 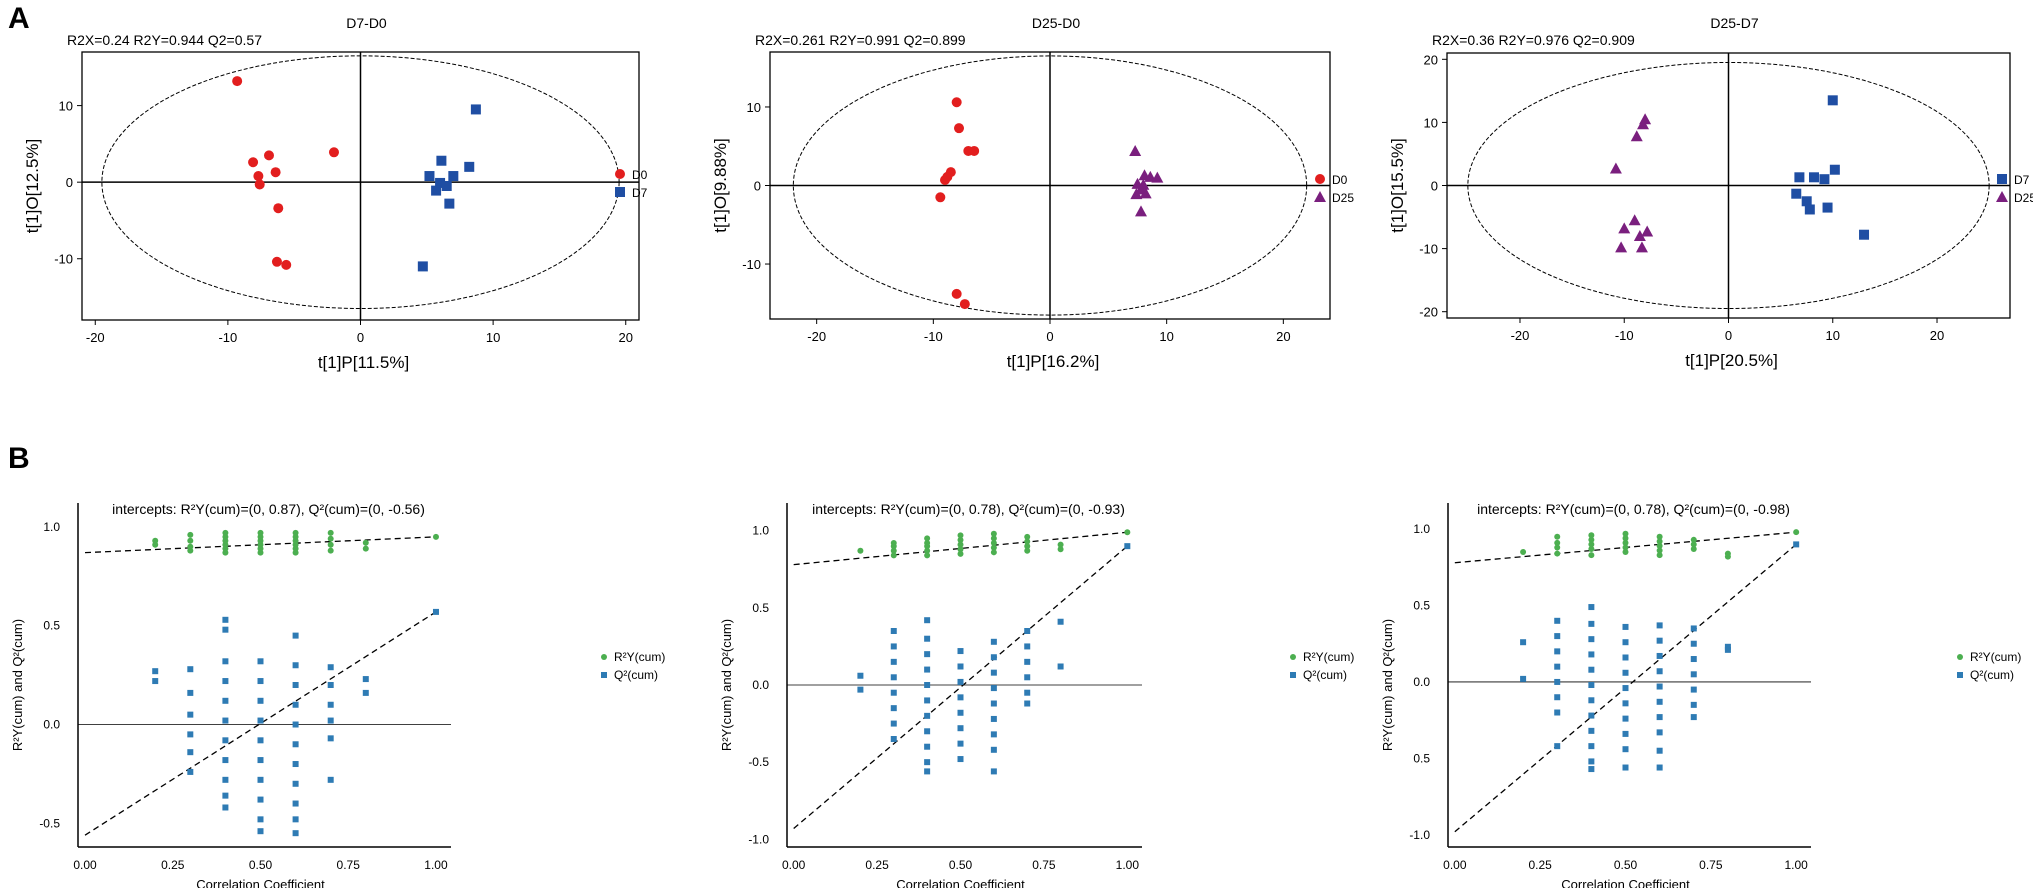 I want to click on legend-label: R²Y(cum), so click(x=1328, y=657).